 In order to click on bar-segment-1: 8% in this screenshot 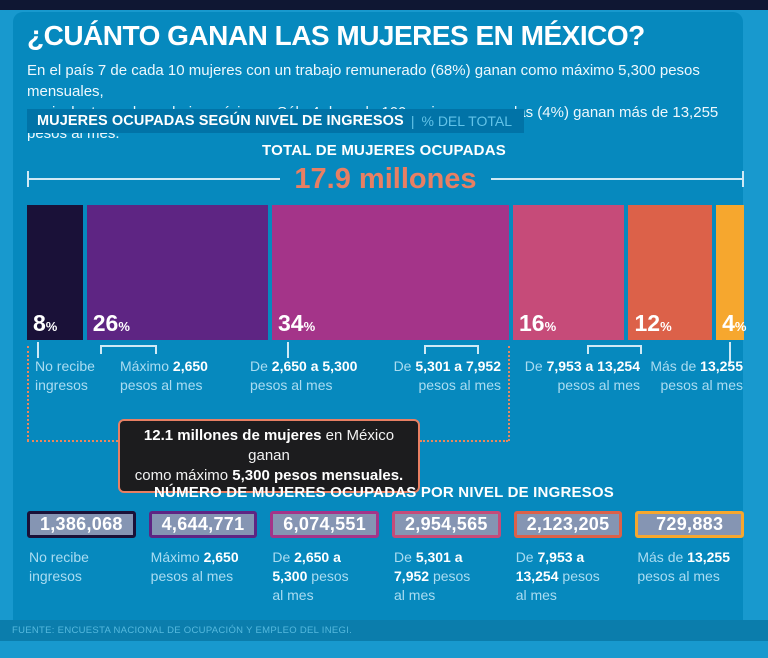, I will do `click(55, 272)`.